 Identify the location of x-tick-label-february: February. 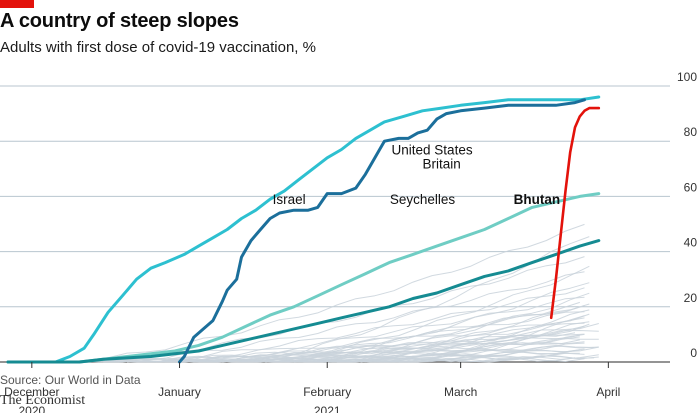
(327, 392).